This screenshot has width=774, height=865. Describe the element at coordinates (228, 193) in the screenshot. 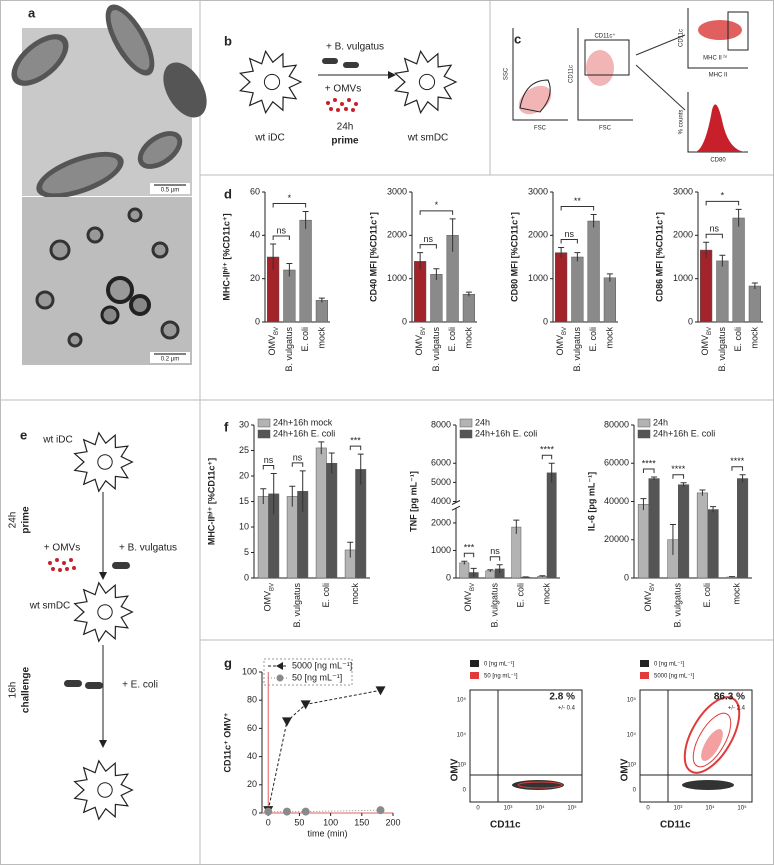

I see `panel-label: d` at that location.